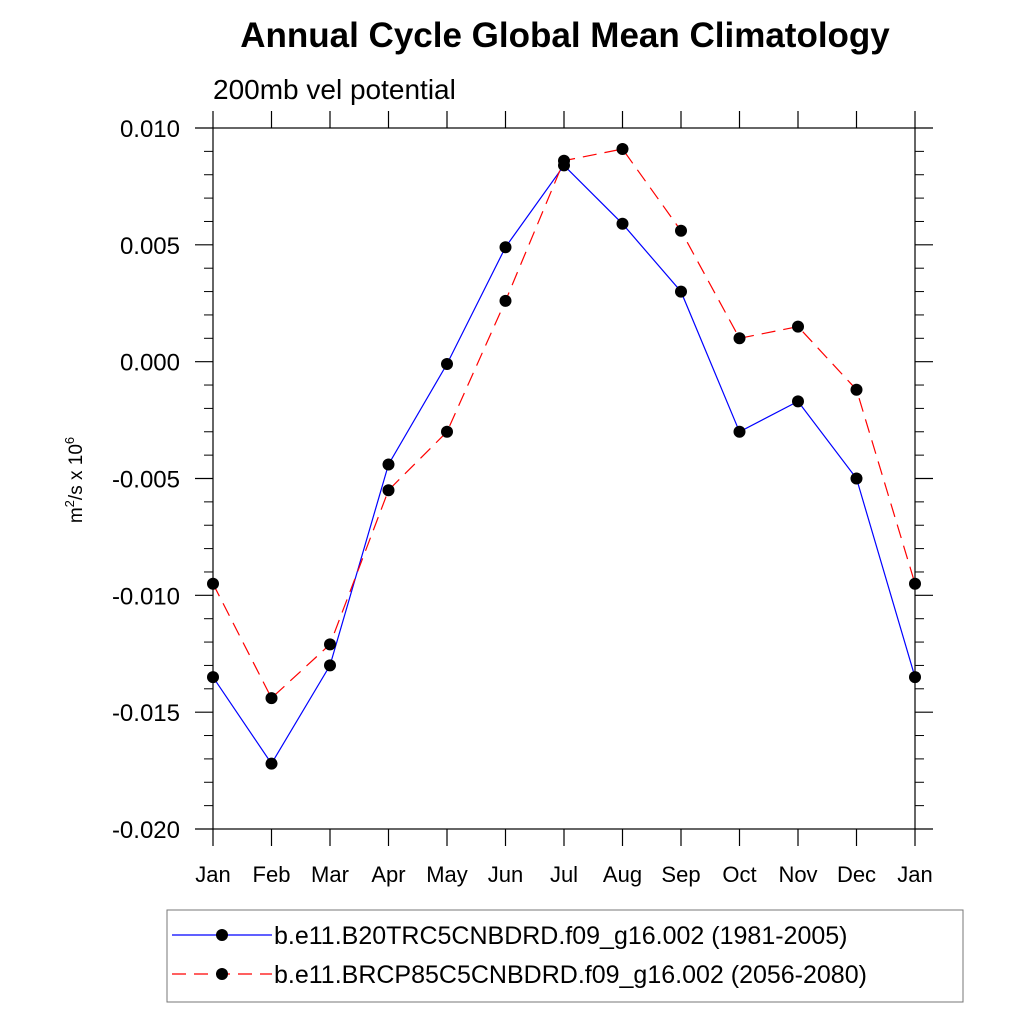 The image size is (1024, 1024). I want to click on y-axis-label: m2/s x 106, so click(74, 480).